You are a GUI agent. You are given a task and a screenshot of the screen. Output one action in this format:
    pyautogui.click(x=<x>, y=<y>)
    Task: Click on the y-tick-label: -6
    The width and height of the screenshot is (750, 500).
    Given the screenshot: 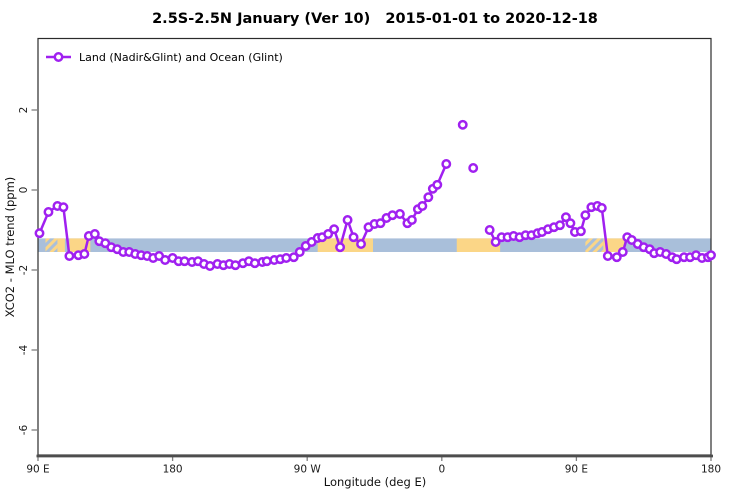 What is the action you would take?
    pyautogui.click(x=24, y=429)
    